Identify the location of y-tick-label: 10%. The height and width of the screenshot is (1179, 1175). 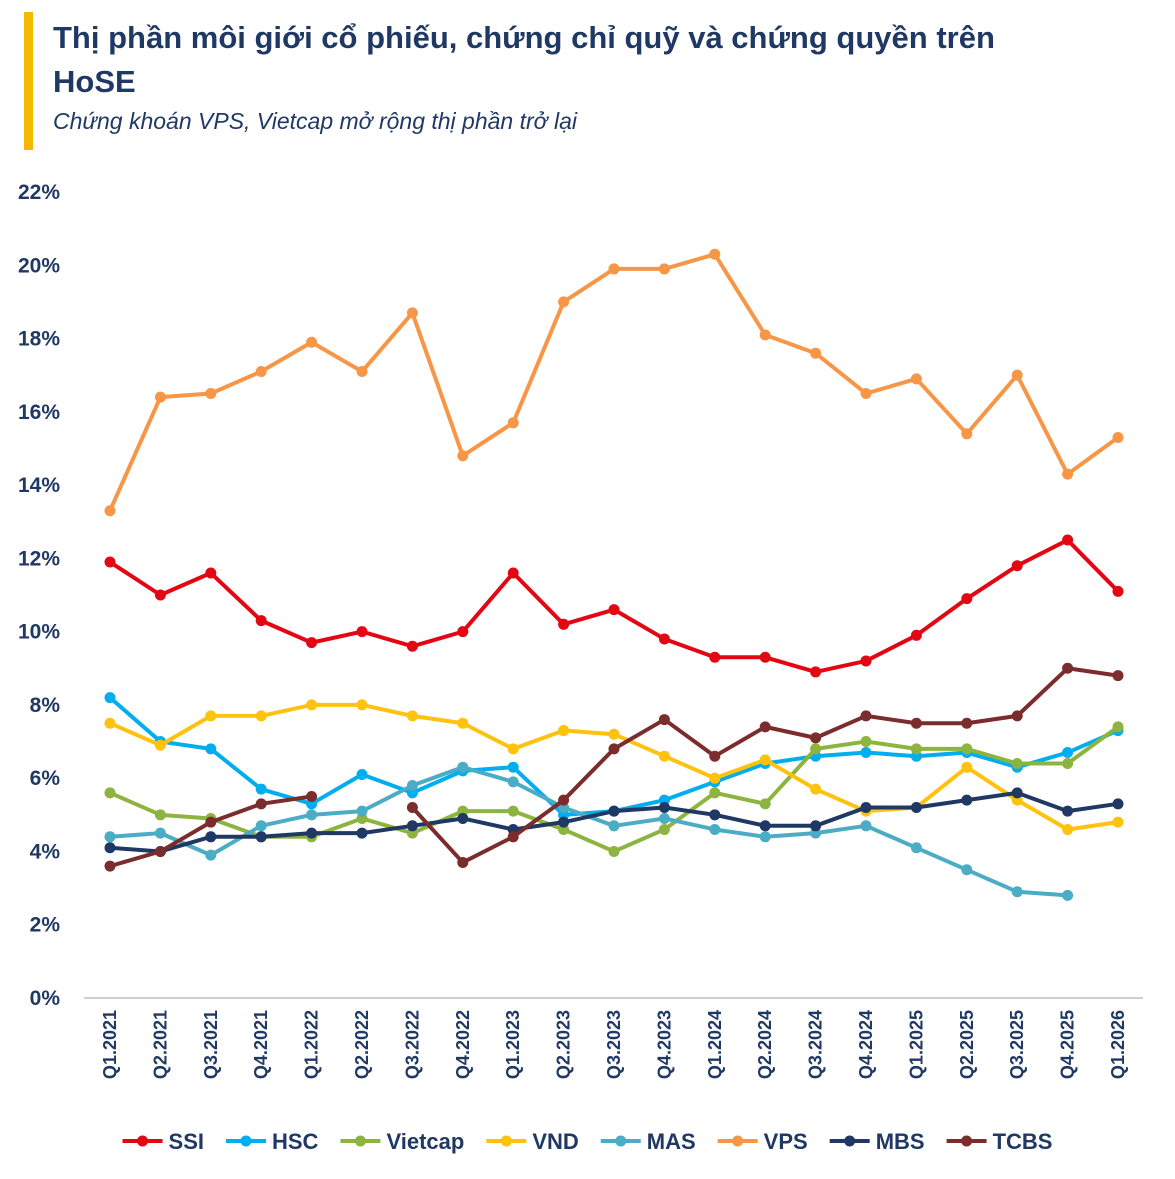
(39, 632).